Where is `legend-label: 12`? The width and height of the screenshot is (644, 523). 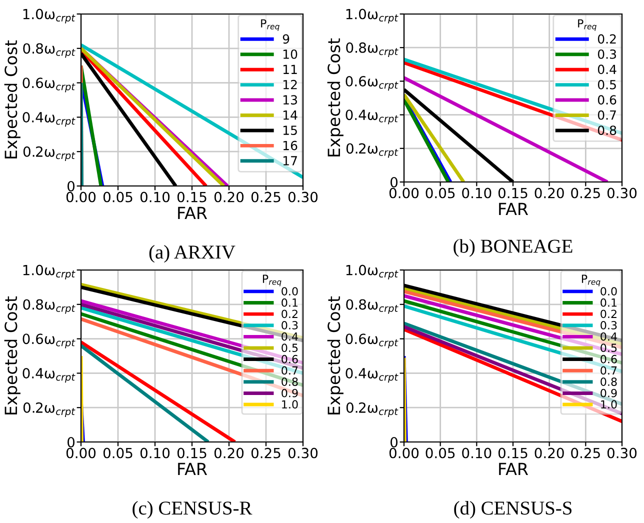 legend-label: 12 is located at coordinates (290, 85).